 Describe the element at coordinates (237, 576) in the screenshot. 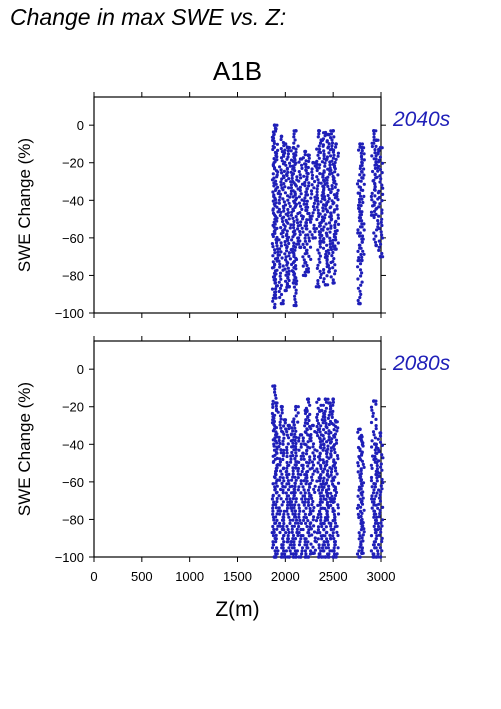

I see `x-tick-label: 1500` at that location.